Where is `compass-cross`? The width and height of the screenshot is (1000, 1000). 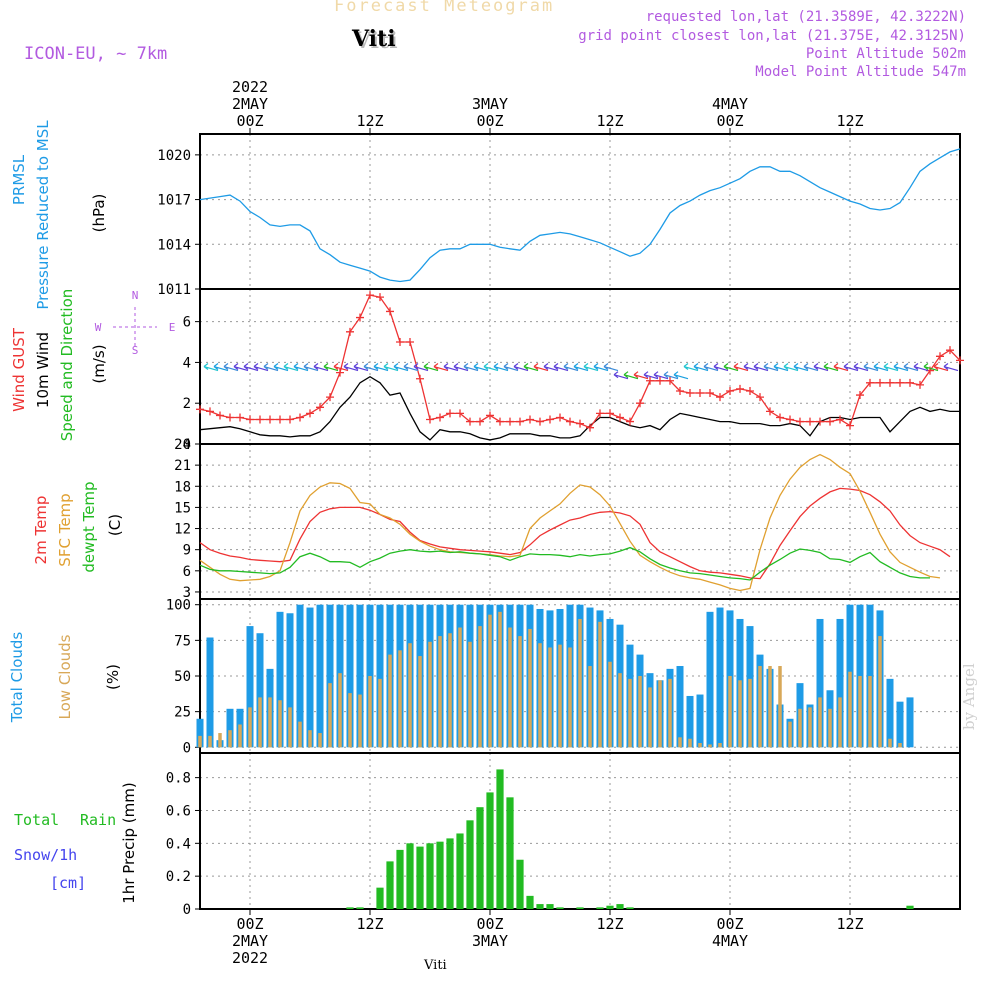 compass-cross is located at coordinates (135, 327).